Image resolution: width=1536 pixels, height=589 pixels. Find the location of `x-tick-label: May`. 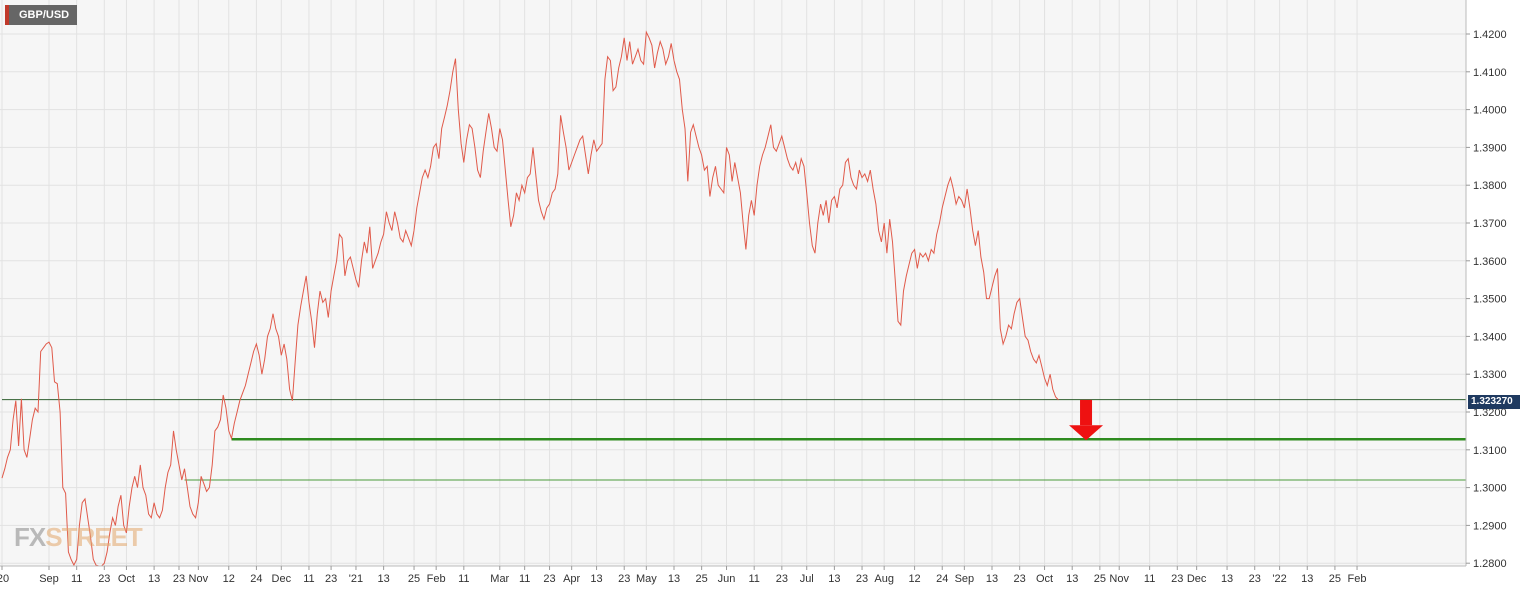

x-tick-label: May is located at coordinates (646, 579).